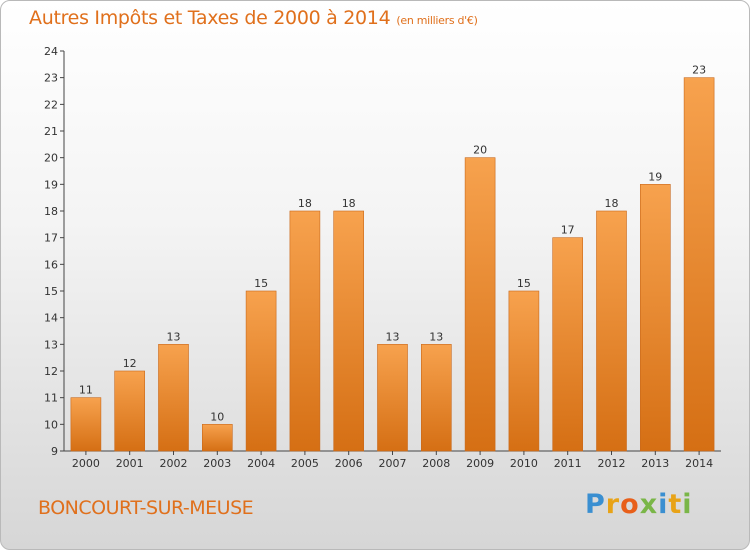 This screenshot has height=550, width=750. Describe the element at coordinates (51, 424) in the screenshot. I see `y-tick-label: 10` at that location.